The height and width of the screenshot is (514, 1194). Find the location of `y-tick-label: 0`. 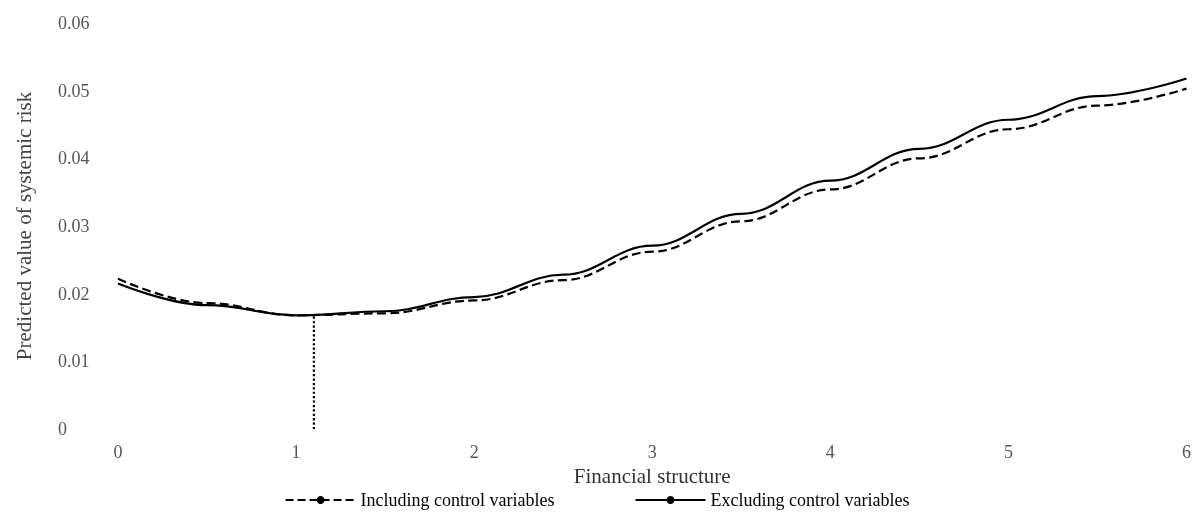

y-tick-label: 0 is located at coordinates (62, 429).